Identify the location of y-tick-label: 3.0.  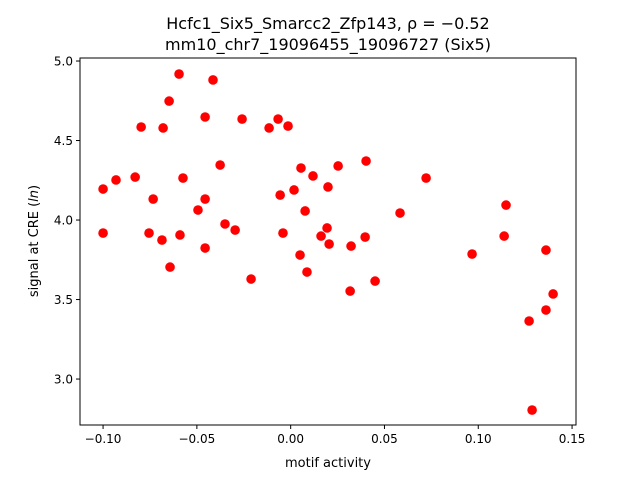
(63, 380).